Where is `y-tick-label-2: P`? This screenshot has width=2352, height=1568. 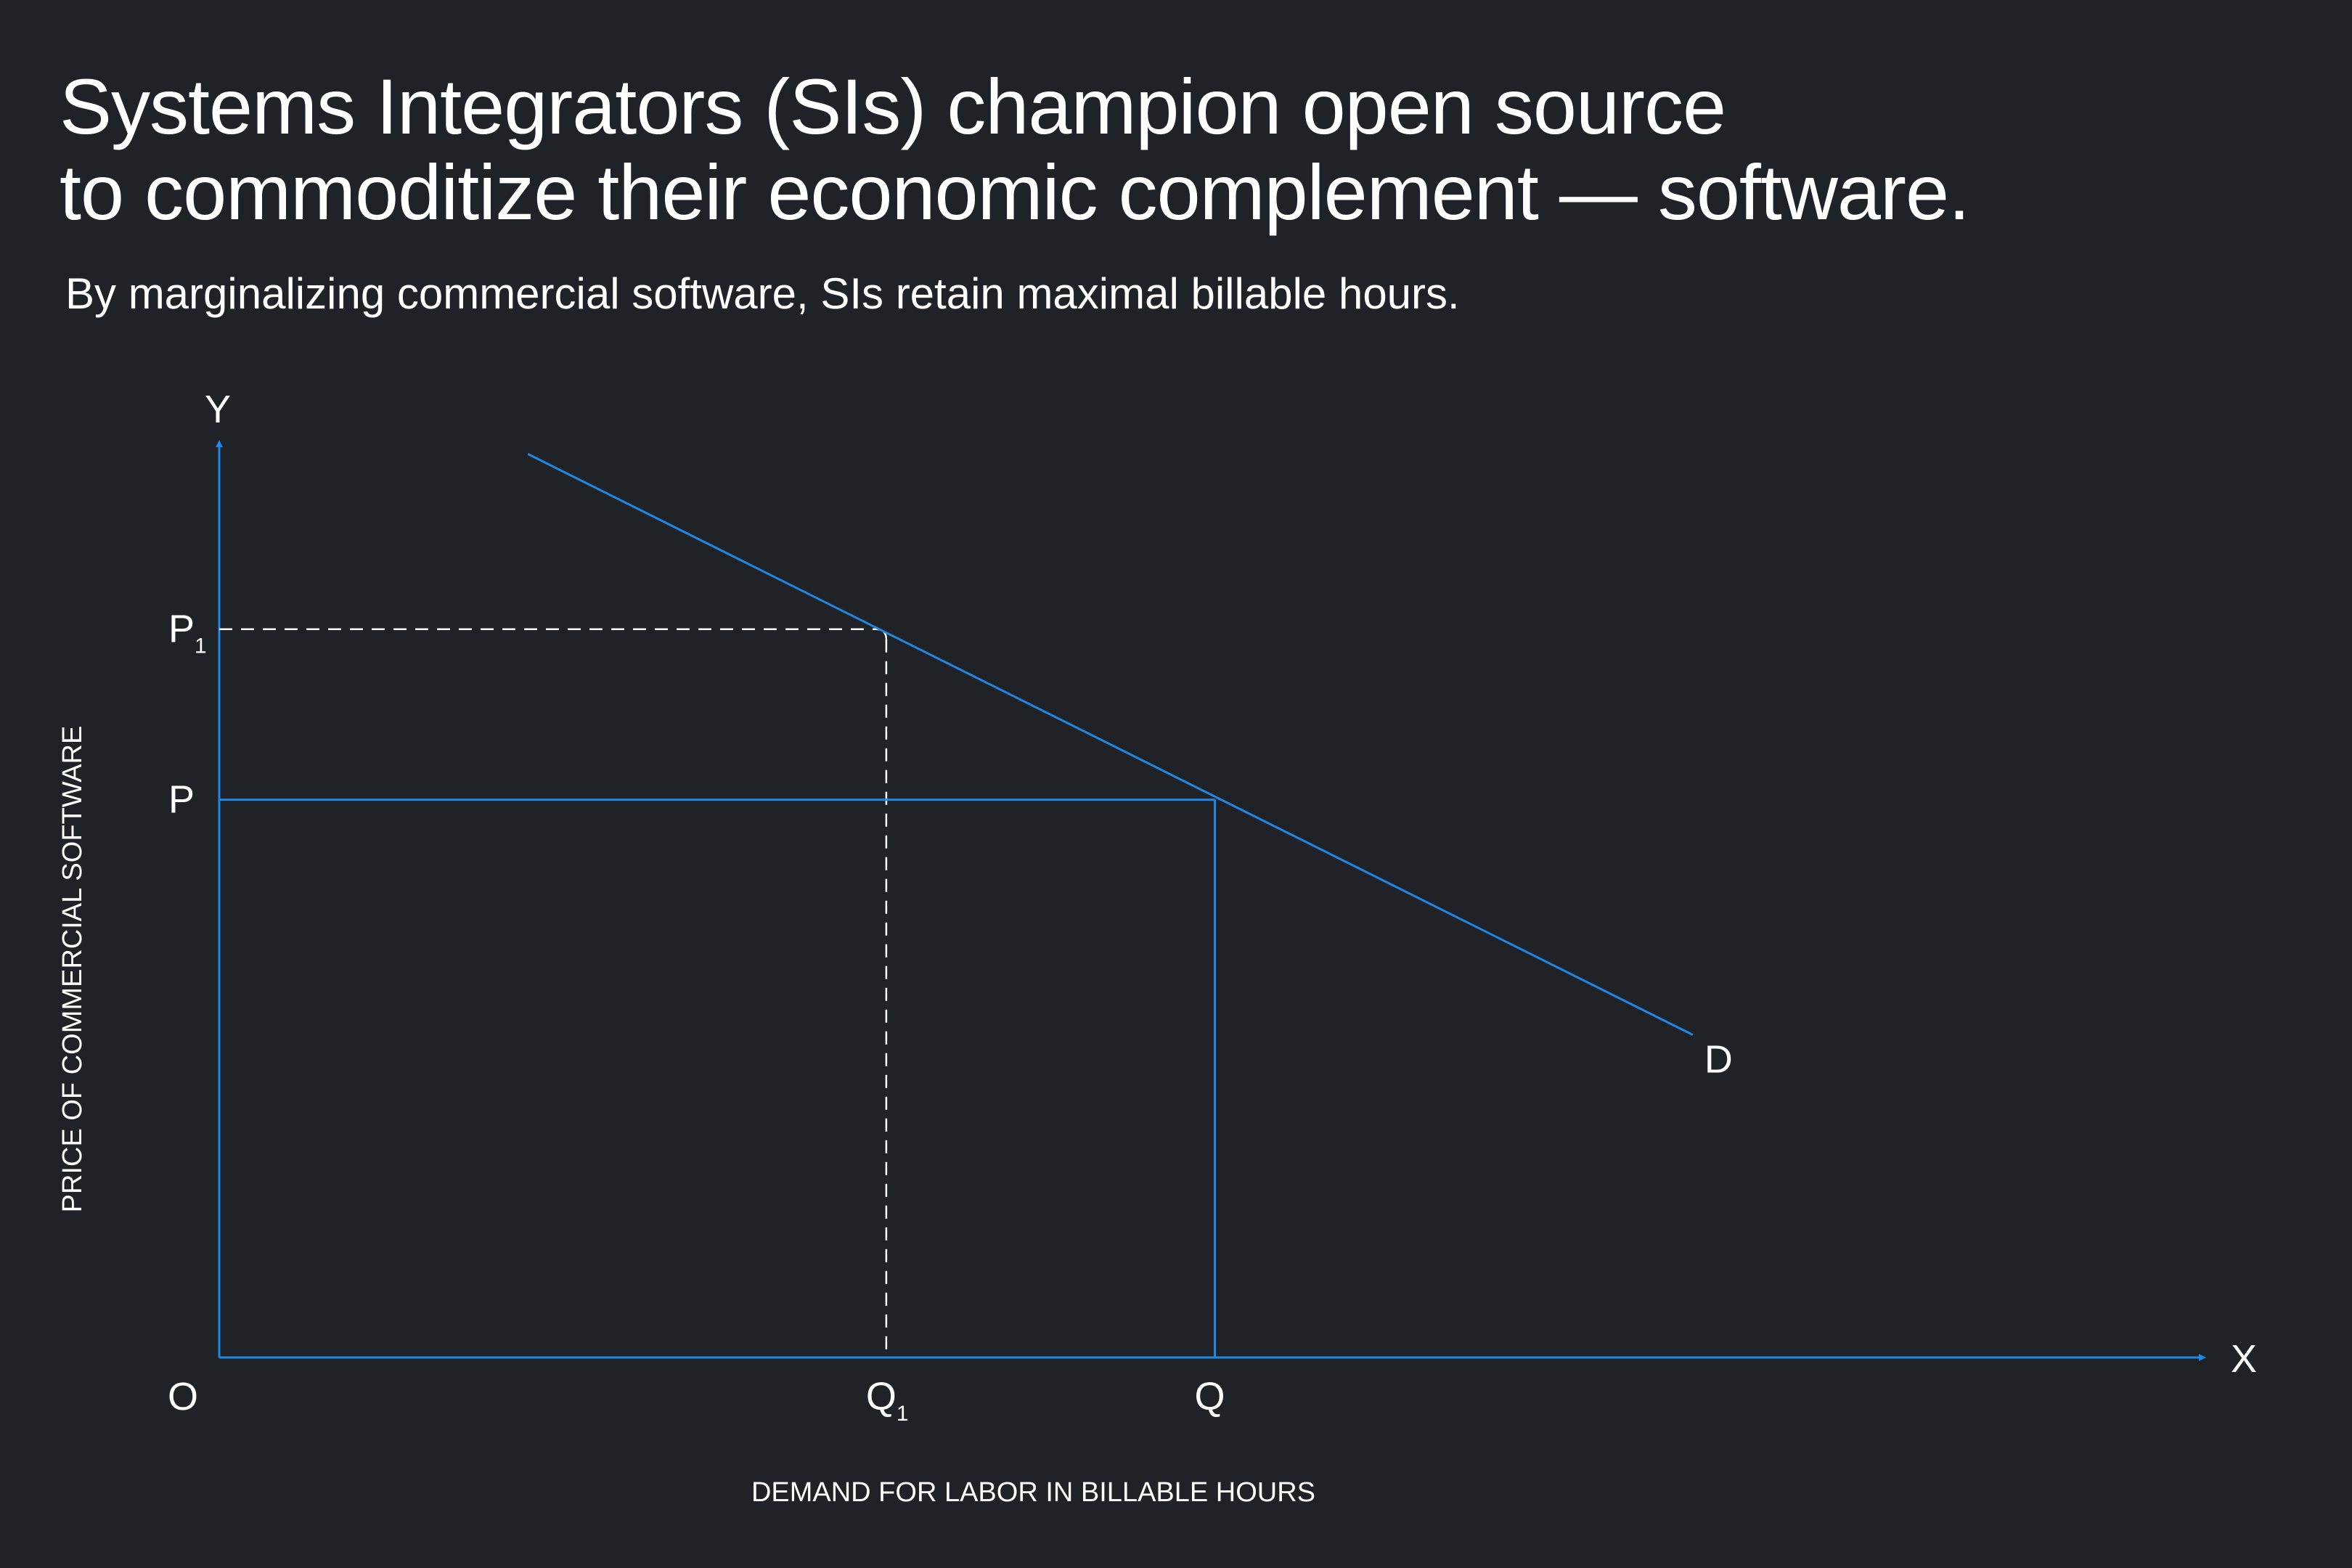 y-tick-label-2: P is located at coordinates (182, 800).